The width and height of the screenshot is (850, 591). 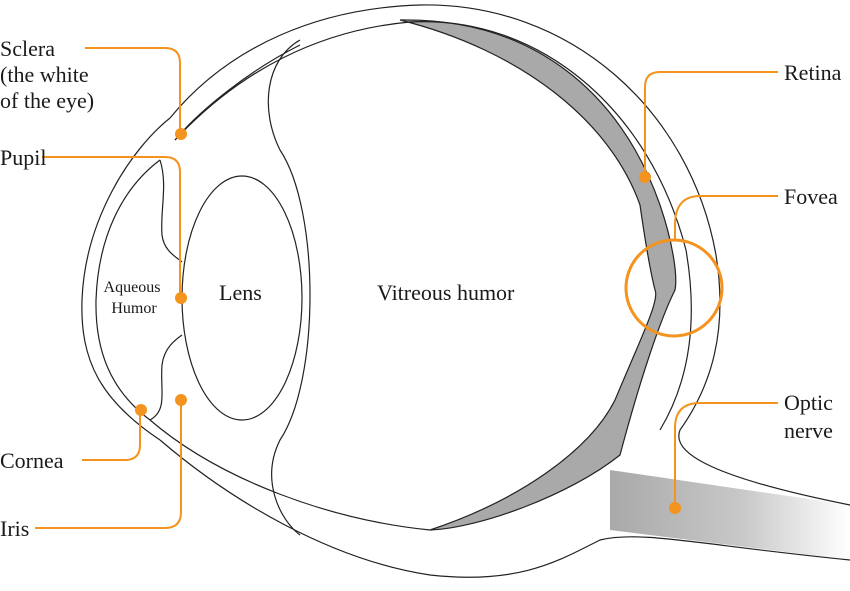 I want to click on sclera-leader, so click(x=133, y=90).